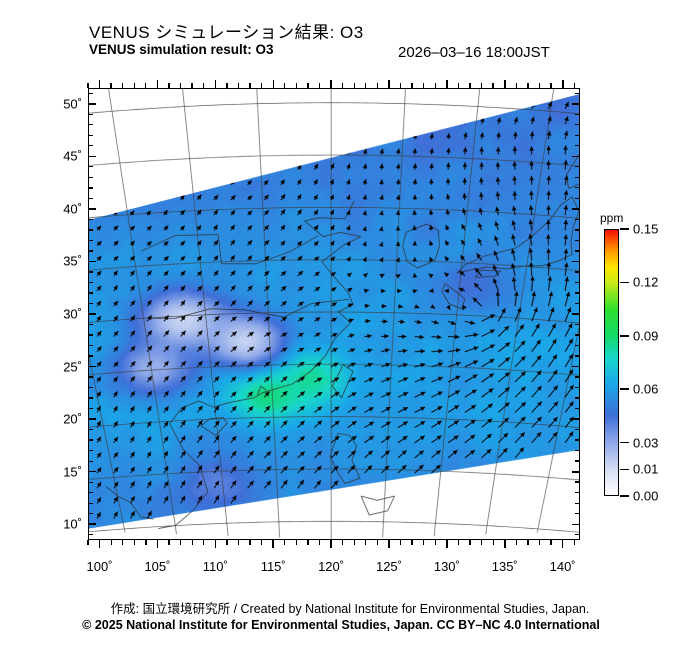  I want to click on colorbar-tick-label: 0.01, so click(646, 469).